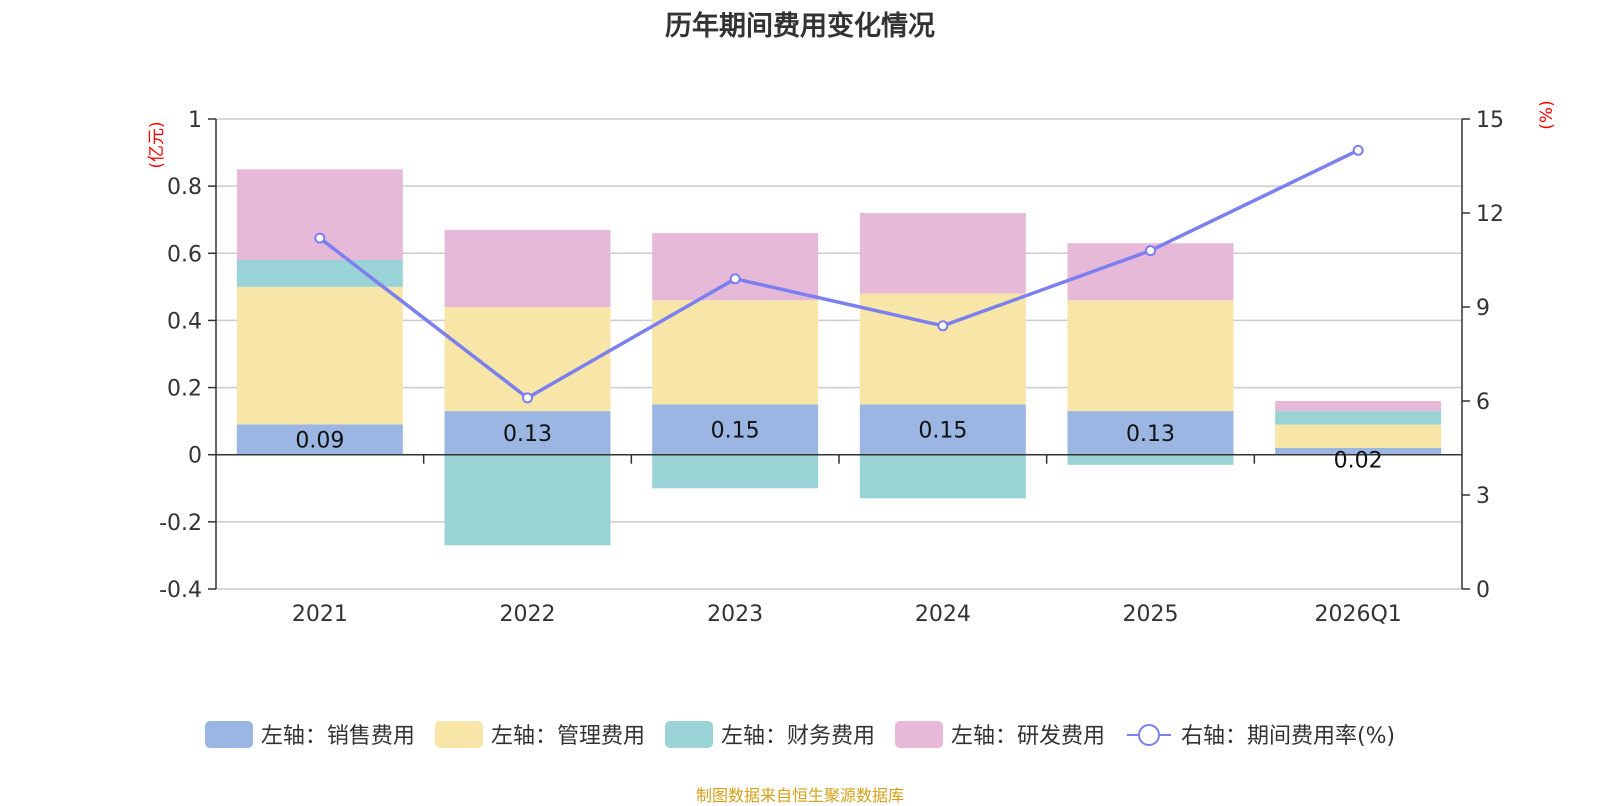  I want to click on bar-rnd-2024, so click(942, 253).